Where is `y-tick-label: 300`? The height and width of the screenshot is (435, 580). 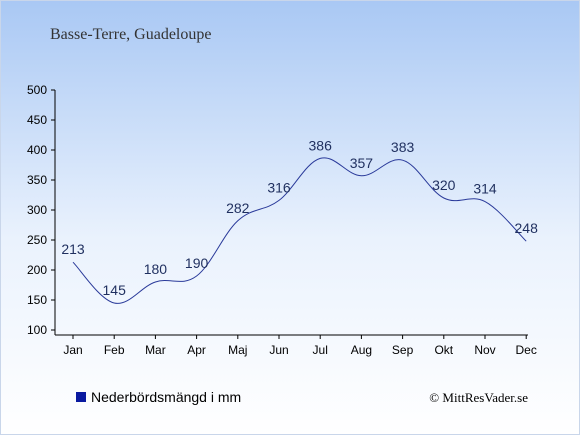
y-tick-label: 300 is located at coordinates (37, 210).